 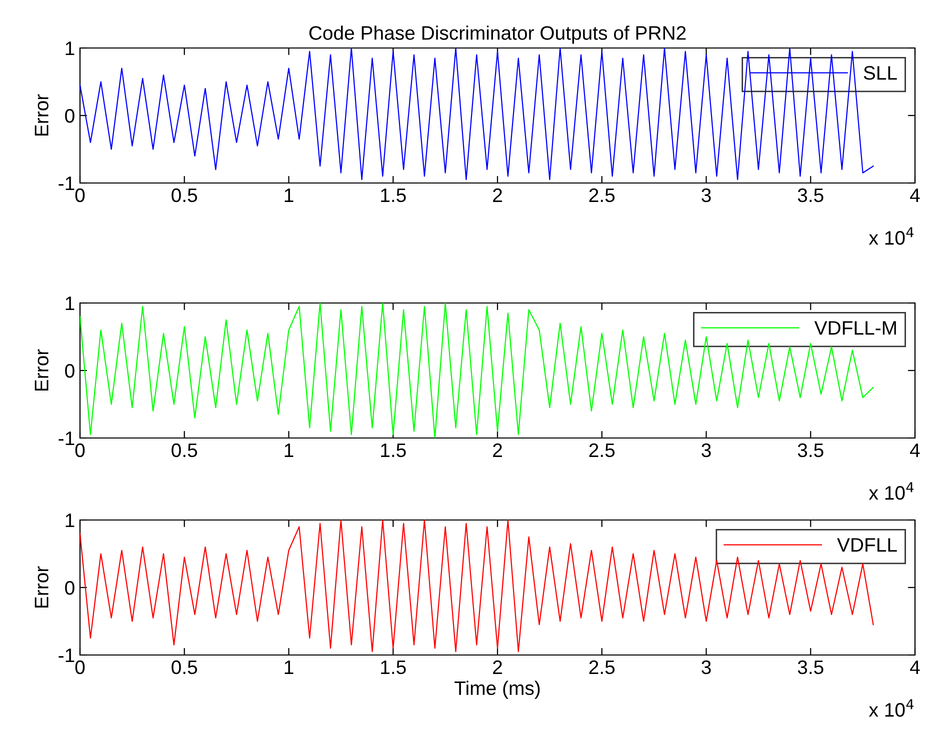 I want to click on series-label: VDFLL-M, so click(x=855, y=328).